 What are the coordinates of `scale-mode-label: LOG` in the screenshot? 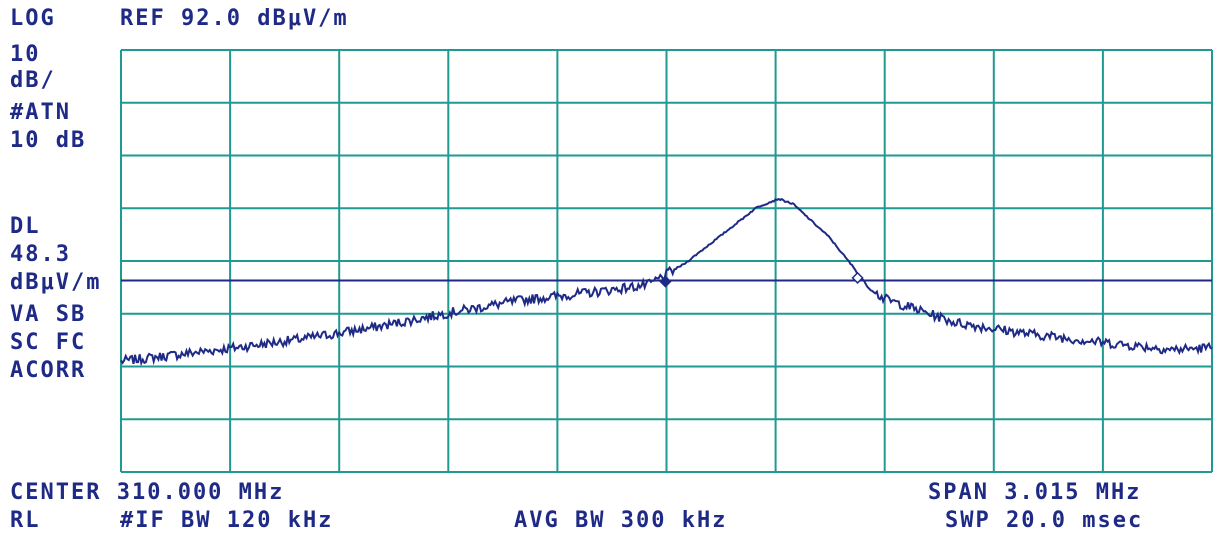 It's located at (33, 18).